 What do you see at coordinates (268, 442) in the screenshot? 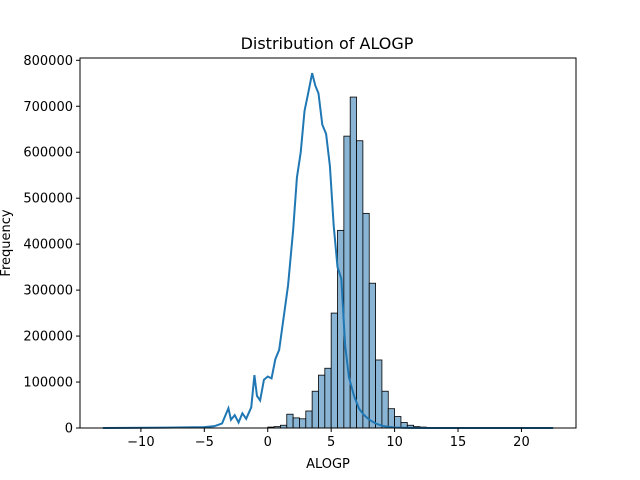
I see `x-tick-label: 0` at bounding box center [268, 442].